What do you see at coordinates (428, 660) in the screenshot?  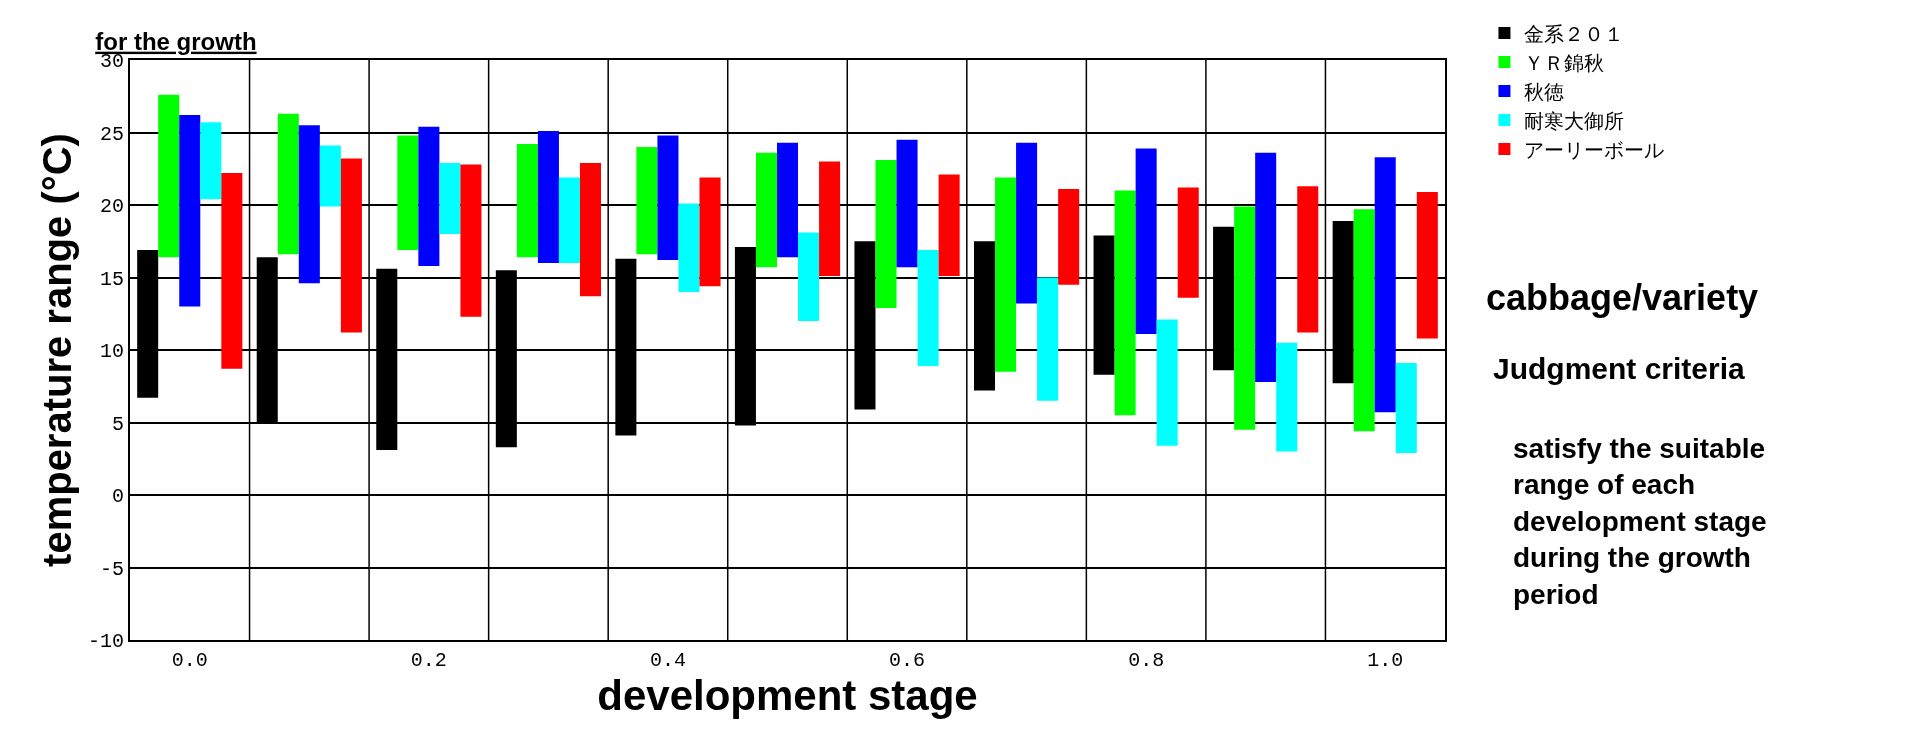 I see `x-tick-label: 0.2` at bounding box center [428, 660].